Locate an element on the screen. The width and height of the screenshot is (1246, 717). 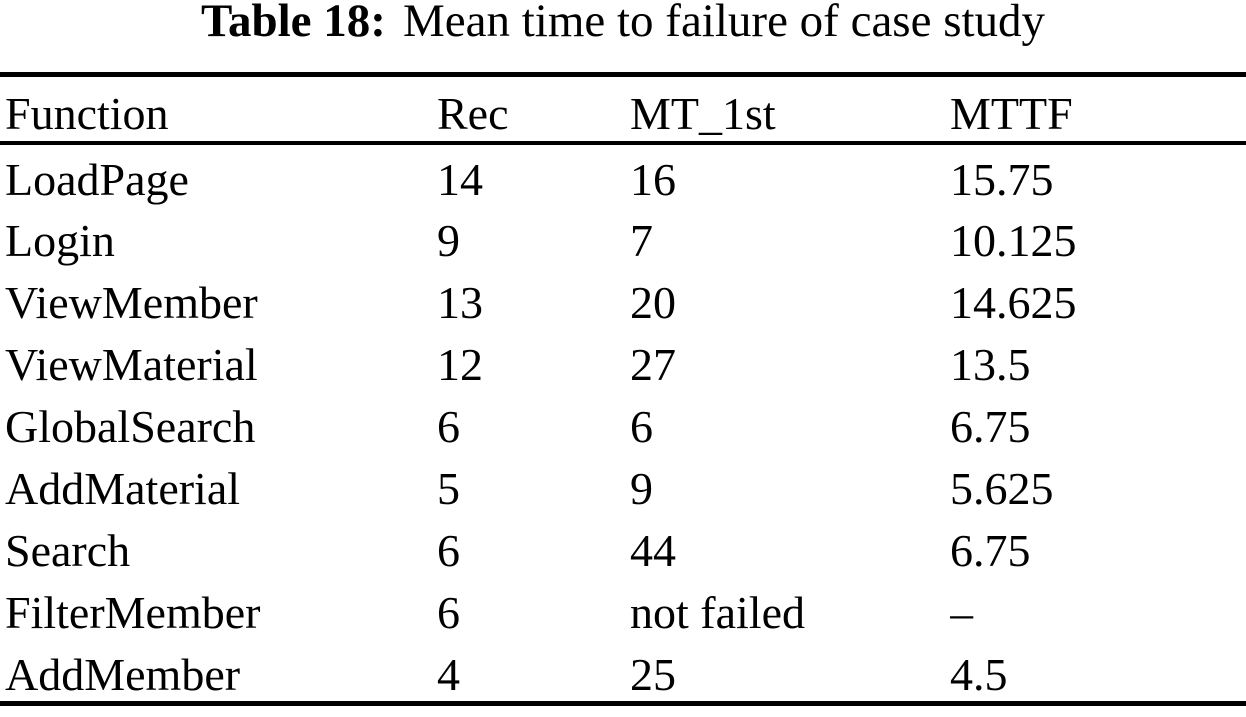
cell-rec: 14 is located at coordinates (460, 179).